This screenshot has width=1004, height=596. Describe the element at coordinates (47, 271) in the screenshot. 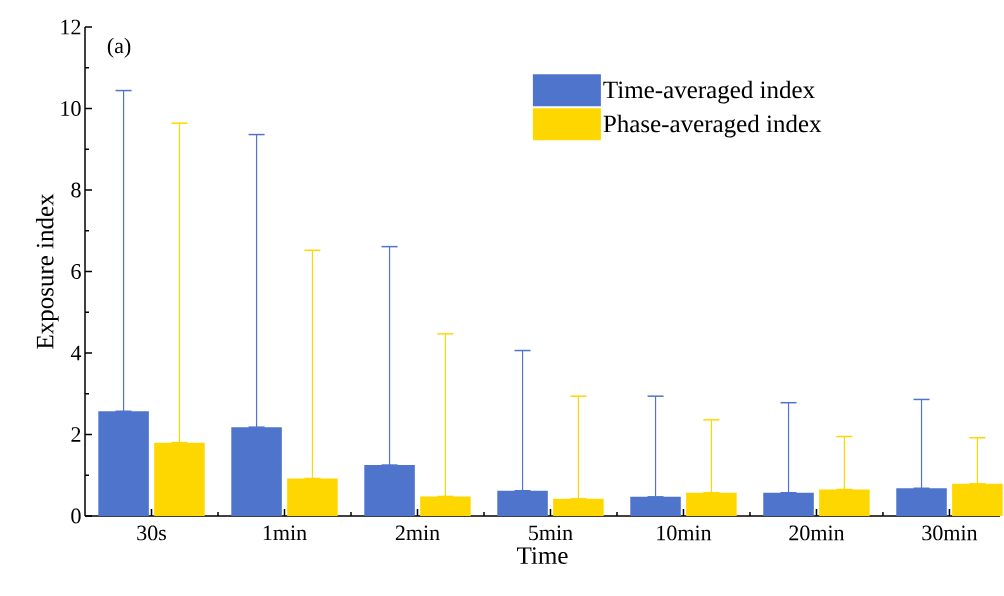

I see `y-axis-title: Exposure index` at that location.